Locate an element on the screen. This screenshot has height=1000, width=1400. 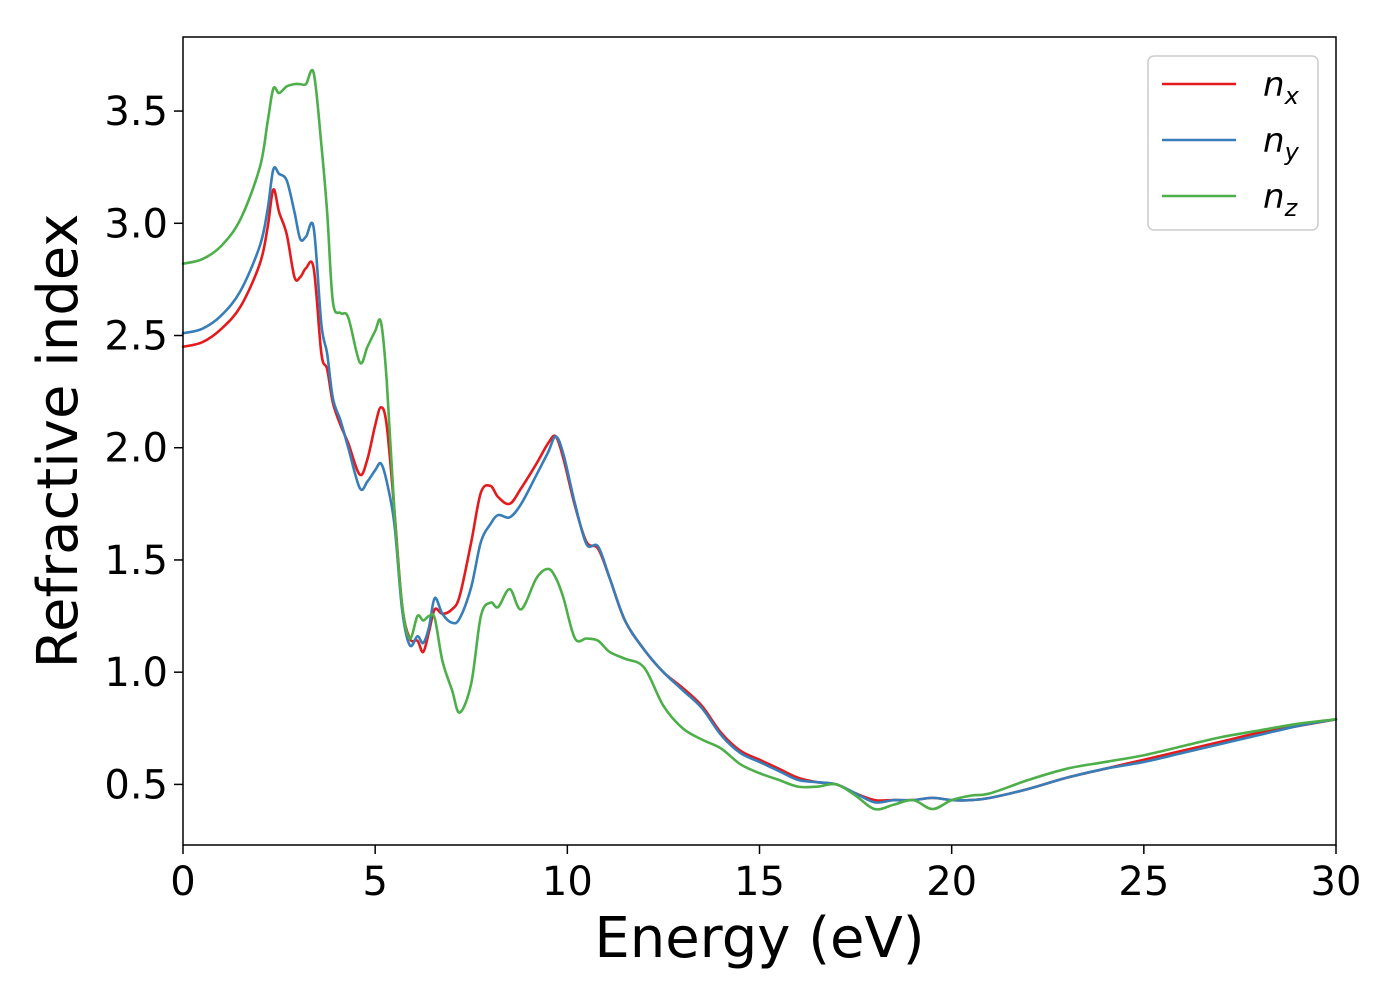
x-tick-label: 30 is located at coordinates (1336, 882).